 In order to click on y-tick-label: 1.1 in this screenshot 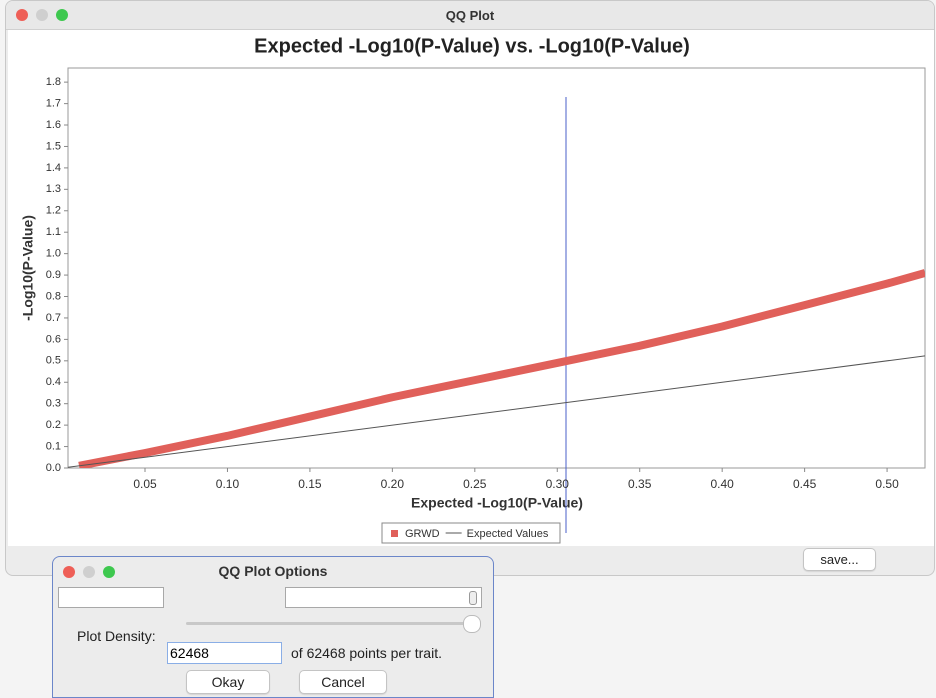, I will do `click(53, 232)`.